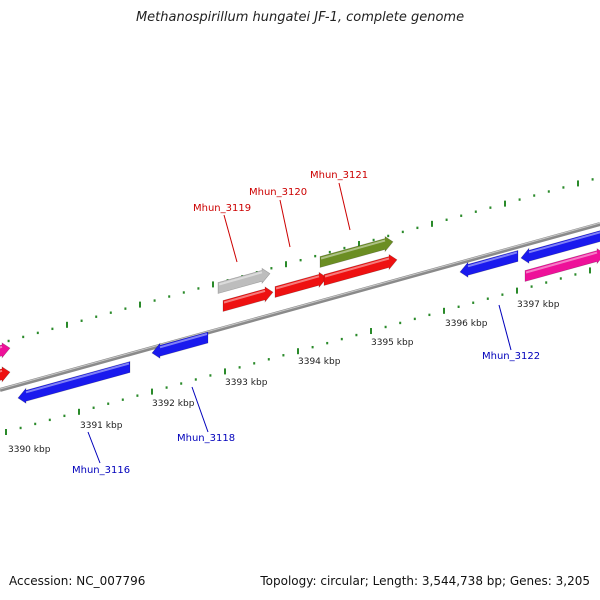  I want to click on gene-arrow-mhun-3122-highlight, so click(492, 259).